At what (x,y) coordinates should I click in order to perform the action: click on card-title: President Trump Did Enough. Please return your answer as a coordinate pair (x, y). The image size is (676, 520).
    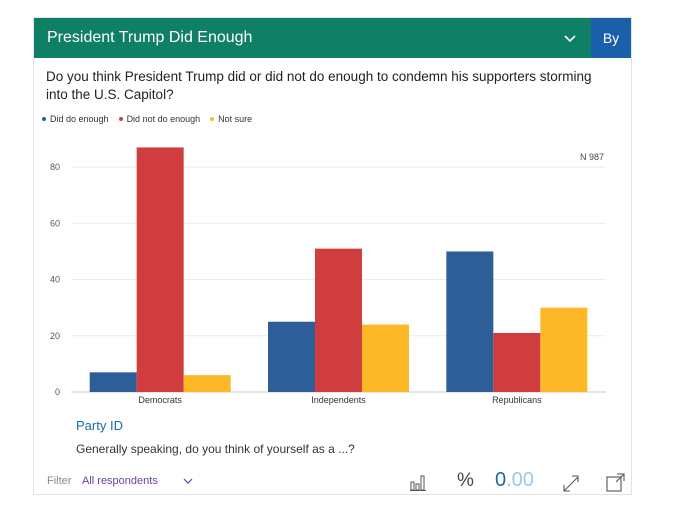
    Looking at the image, I should click on (150, 37).